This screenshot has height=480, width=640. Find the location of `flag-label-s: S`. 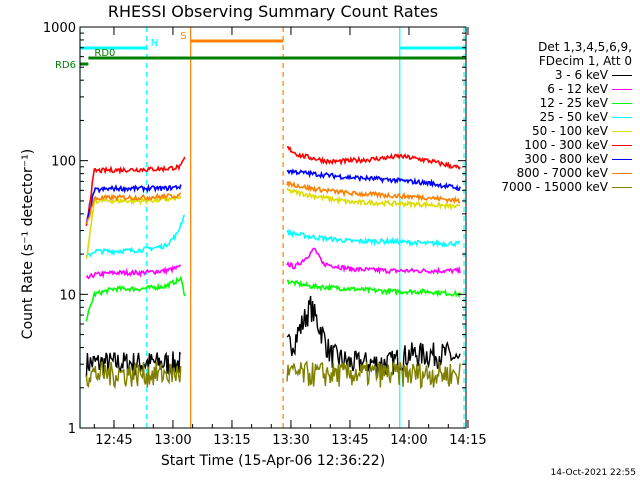

flag-label-s: S is located at coordinates (183, 36).